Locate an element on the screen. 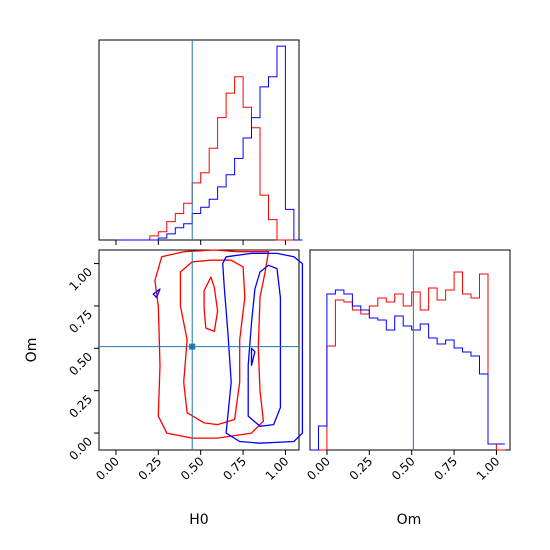  om-x-tick-label-2: 0.50 is located at coordinates (403, 468).